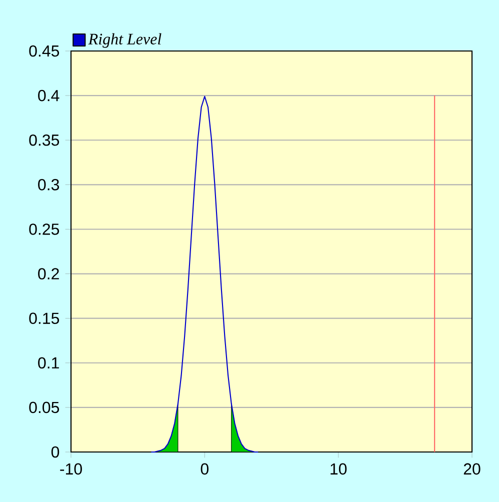 The height and width of the screenshot is (502, 499). Describe the element at coordinates (48, 274) in the screenshot. I see `y-tick-label: 0.2` at that location.